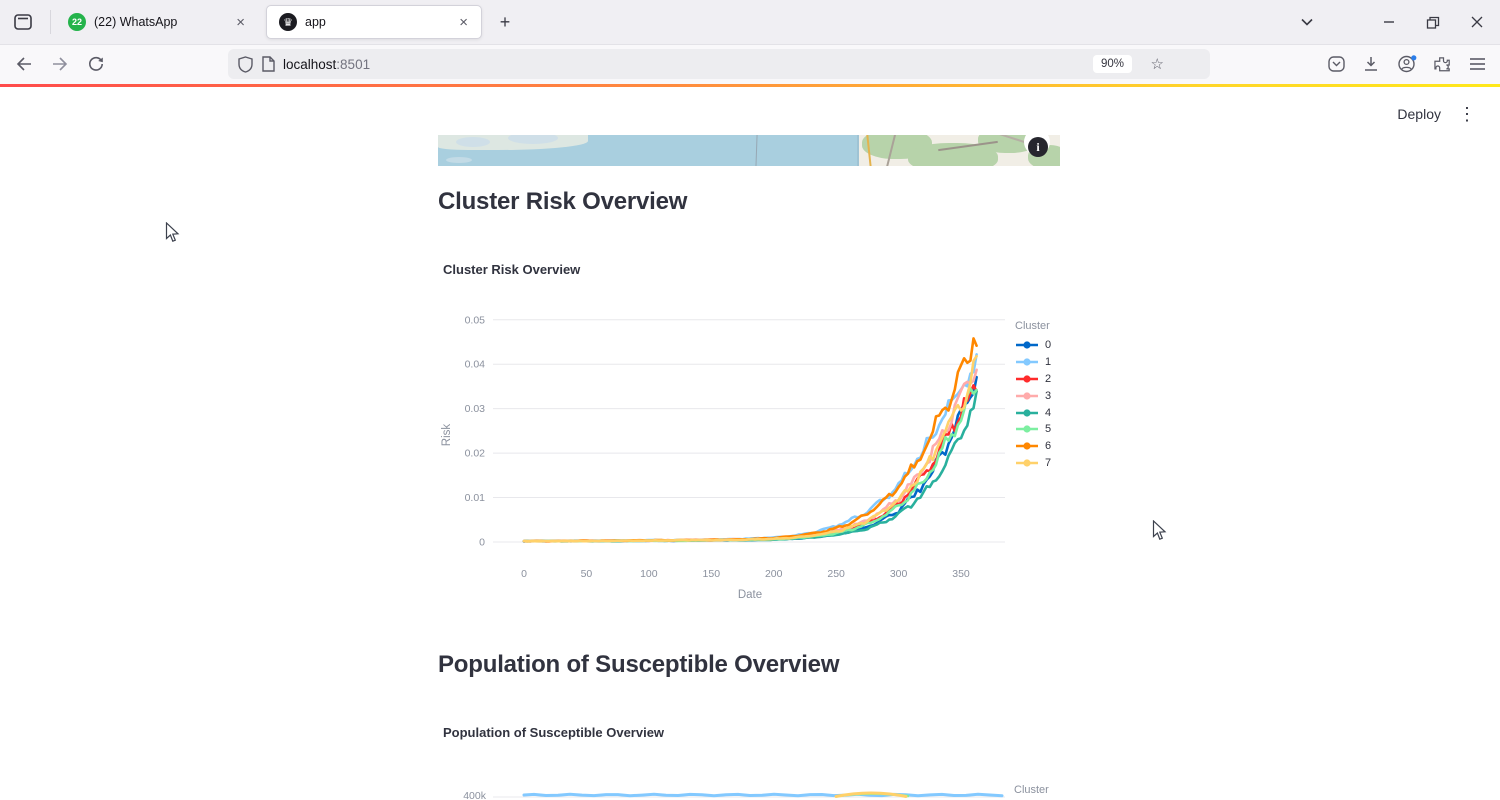 The image size is (1500, 800). What do you see at coordinates (750, 595) in the screenshot?
I see `x-axis-title: Date` at bounding box center [750, 595].